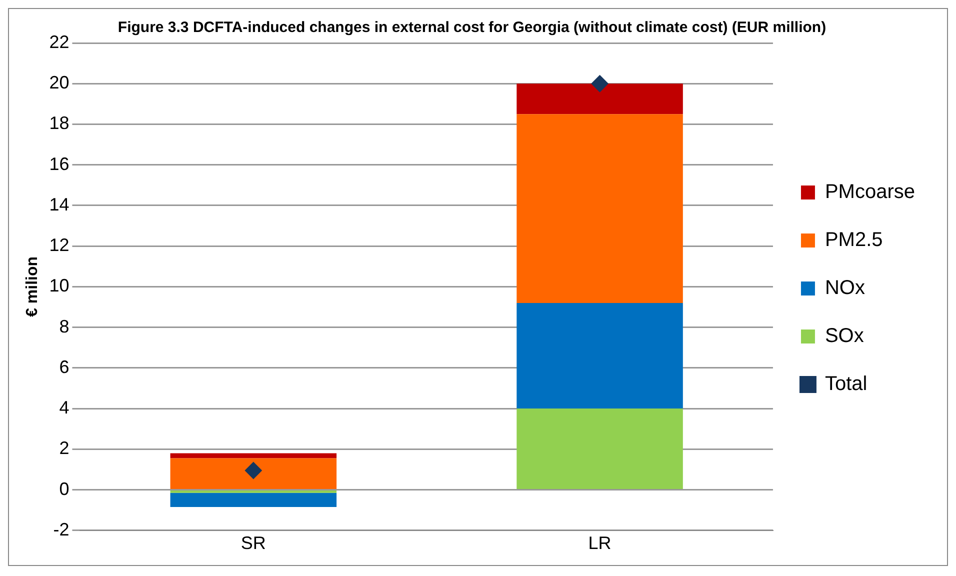  I want to click on y-tick-label: 0, so click(64, 488).